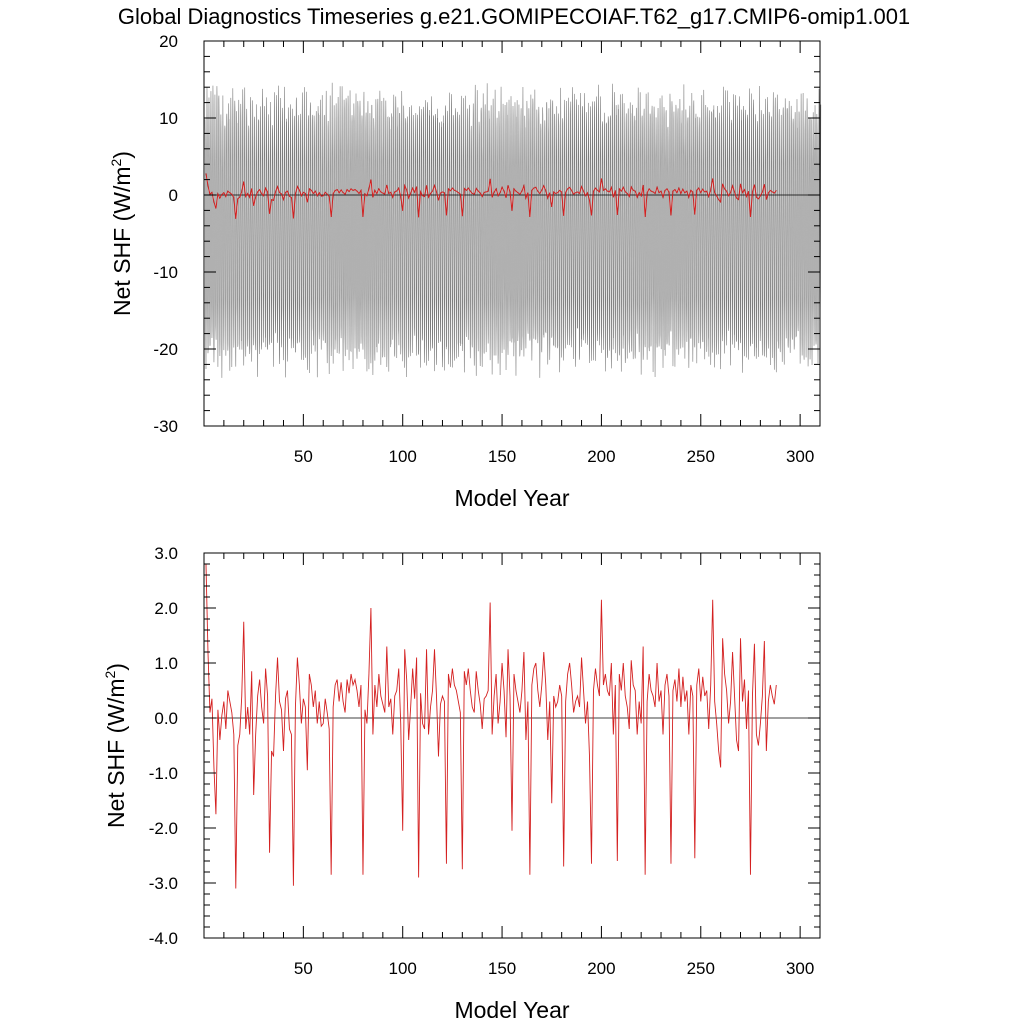 The width and height of the screenshot is (1024, 1024). I want to click on y-tick-label: 20, so click(168, 41).